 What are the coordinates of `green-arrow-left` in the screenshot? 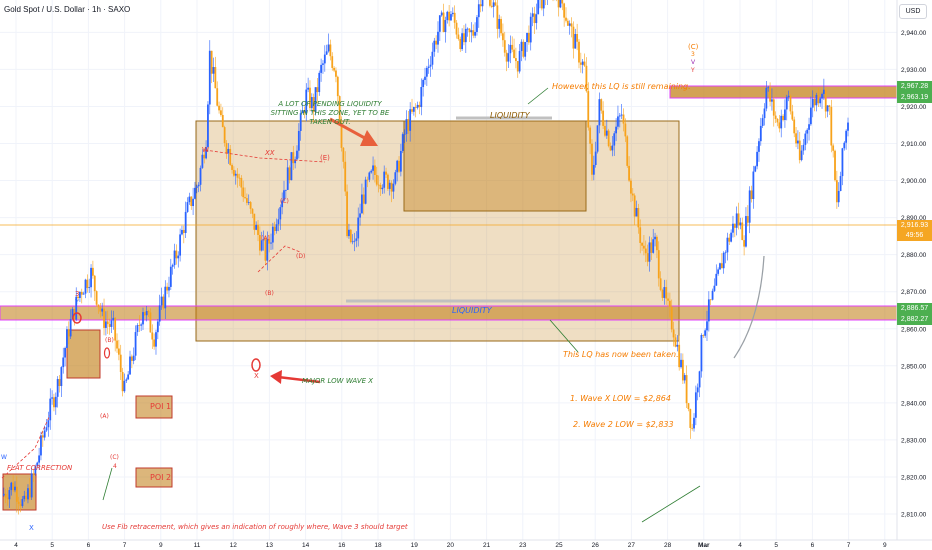 It's located at (107, 484).